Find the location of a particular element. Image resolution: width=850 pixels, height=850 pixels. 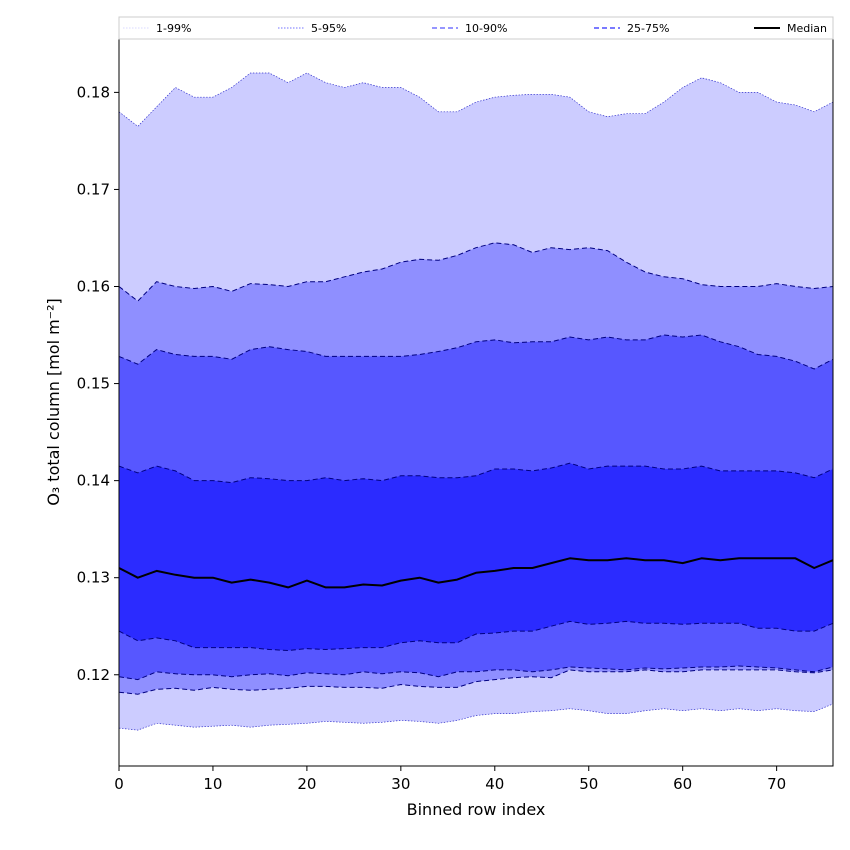

y-tick-label: 0.14 is located at coordinates (93, 481).